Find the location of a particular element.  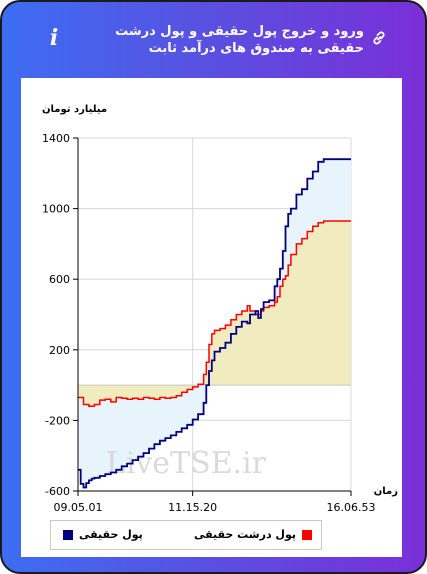

legend-swatch-real is located at coordinates (68, 535).